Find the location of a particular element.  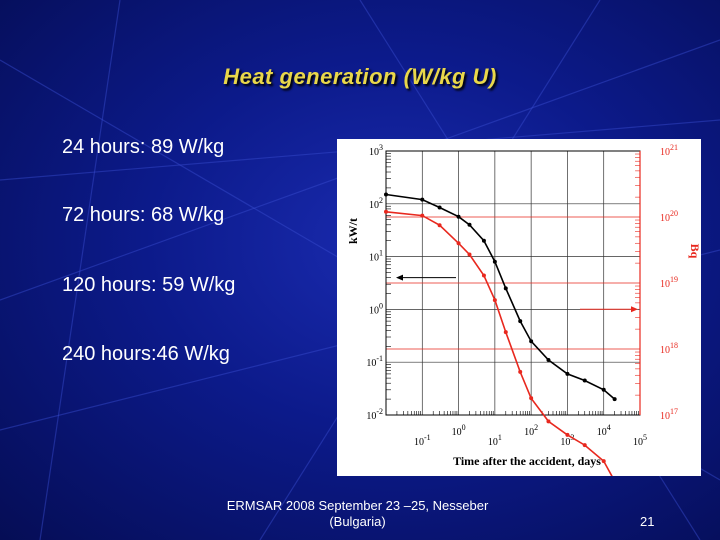

y-tick-label-right: 1018 is located at coordinates (669, 348).